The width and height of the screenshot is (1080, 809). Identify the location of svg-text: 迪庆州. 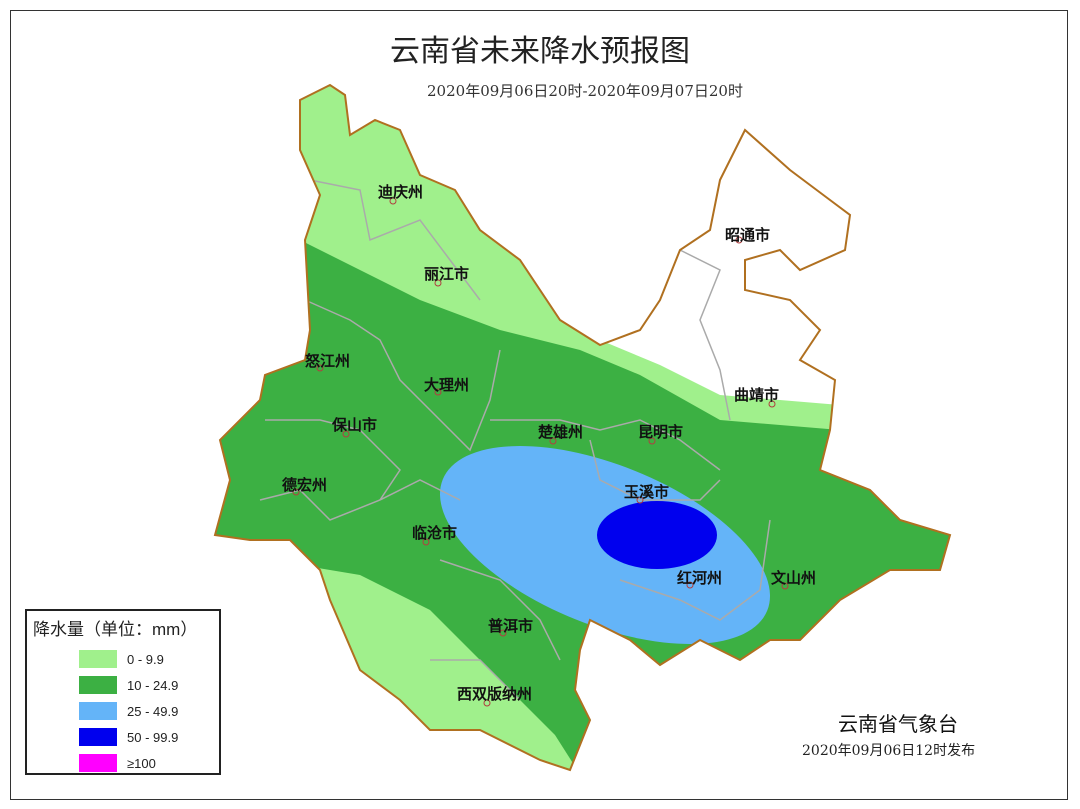
(400, 192).